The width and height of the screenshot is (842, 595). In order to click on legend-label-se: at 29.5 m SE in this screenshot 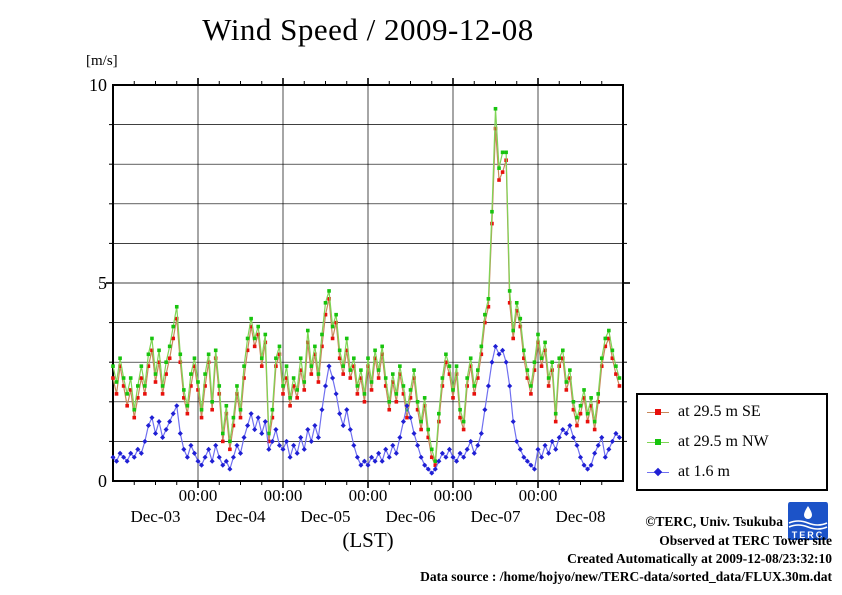, I will do `click(719, 411)`.